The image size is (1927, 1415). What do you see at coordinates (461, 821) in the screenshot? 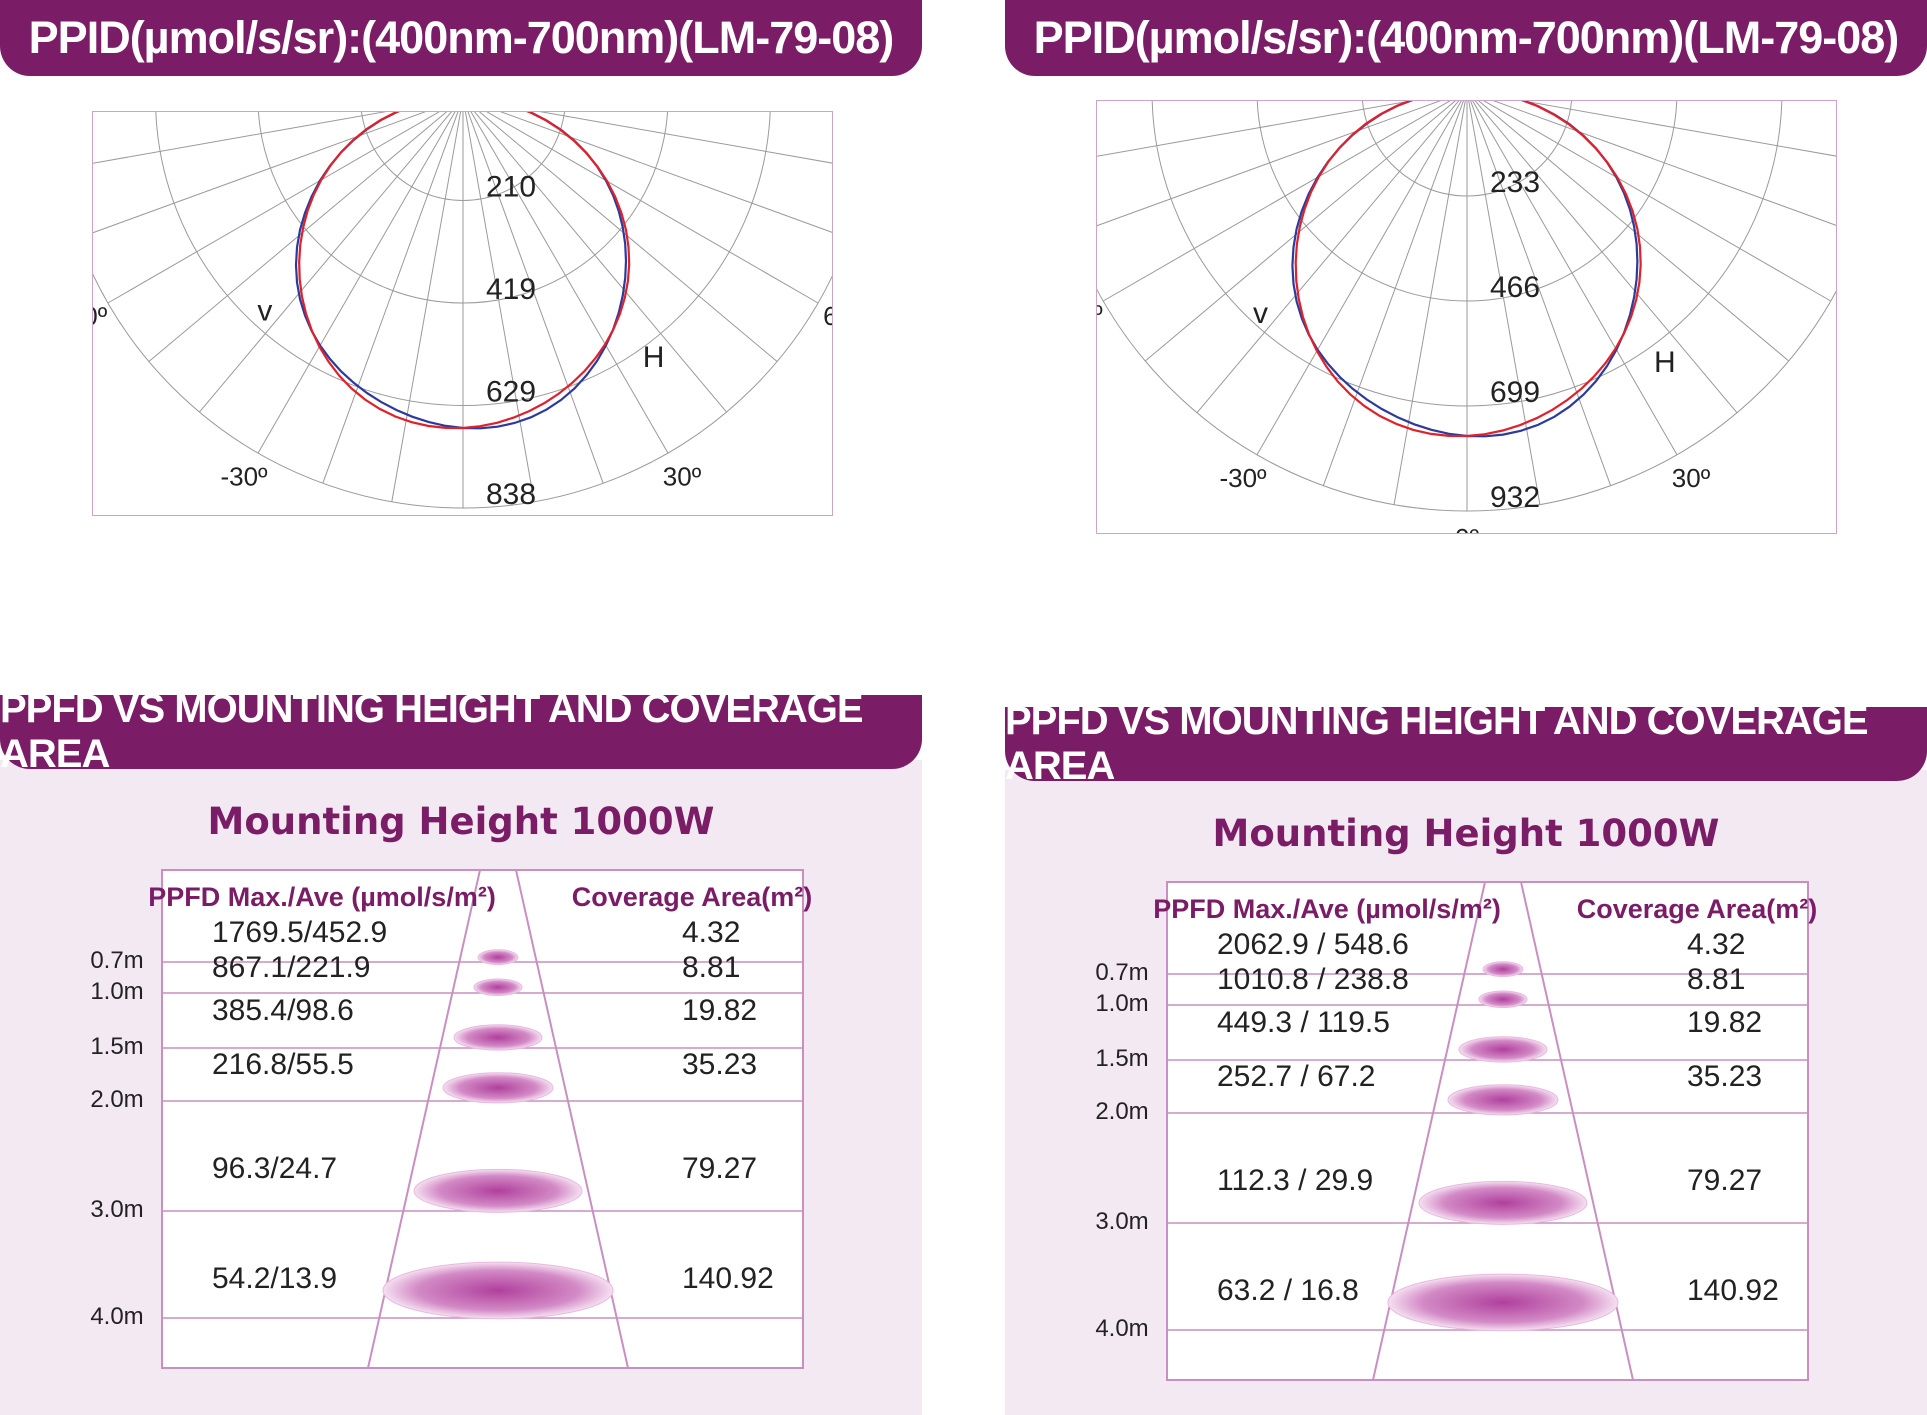
I see `ppfd-subtitle-left: Mounting Height 1000W` at bounding box center [461, 821].